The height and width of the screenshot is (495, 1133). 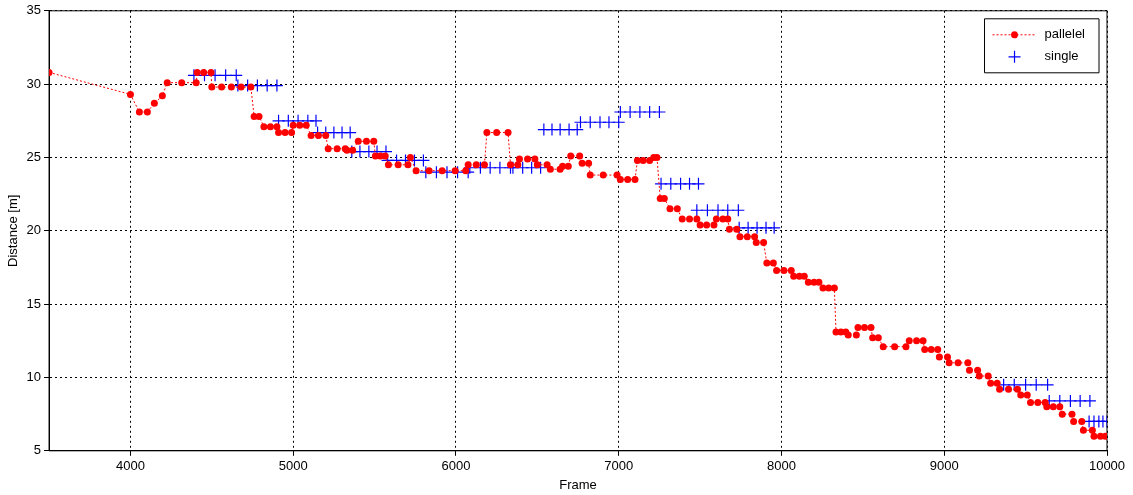 What do you see at coordinates (13, 230) in the screenshot?
I see `y-axis-title: Distance [m]` at bounding box center [13, 230].